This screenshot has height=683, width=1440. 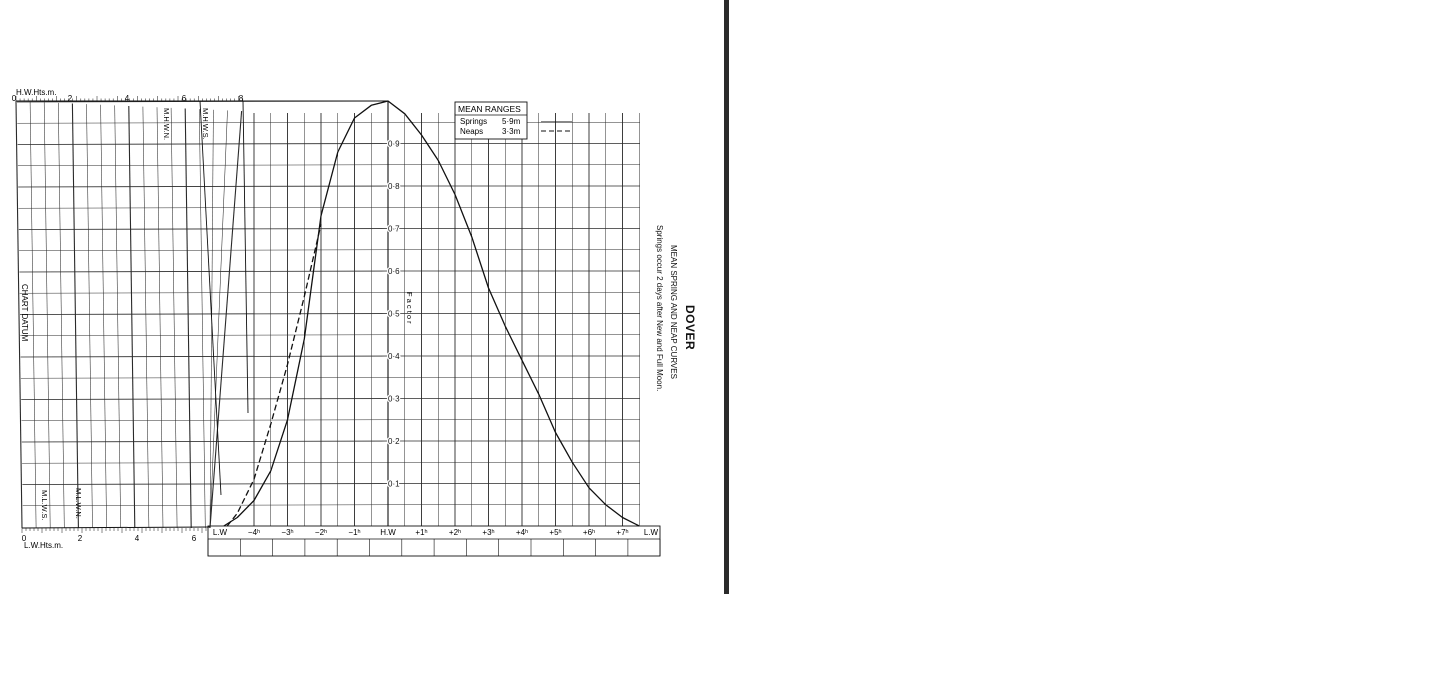 I want to click on viewer-divider, so click(x=726, y=297).